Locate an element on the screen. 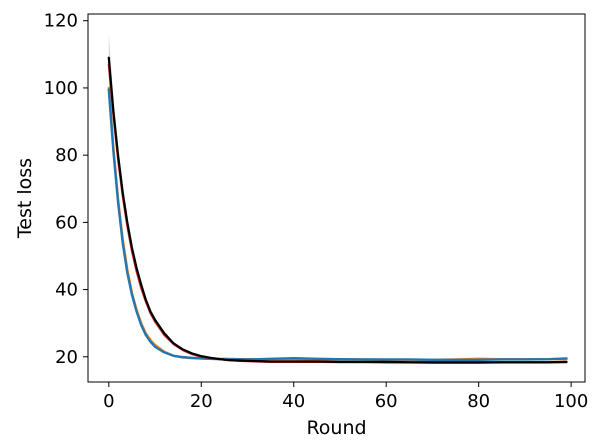  y-tick-label: 80 is located at coordinates (66, 155).